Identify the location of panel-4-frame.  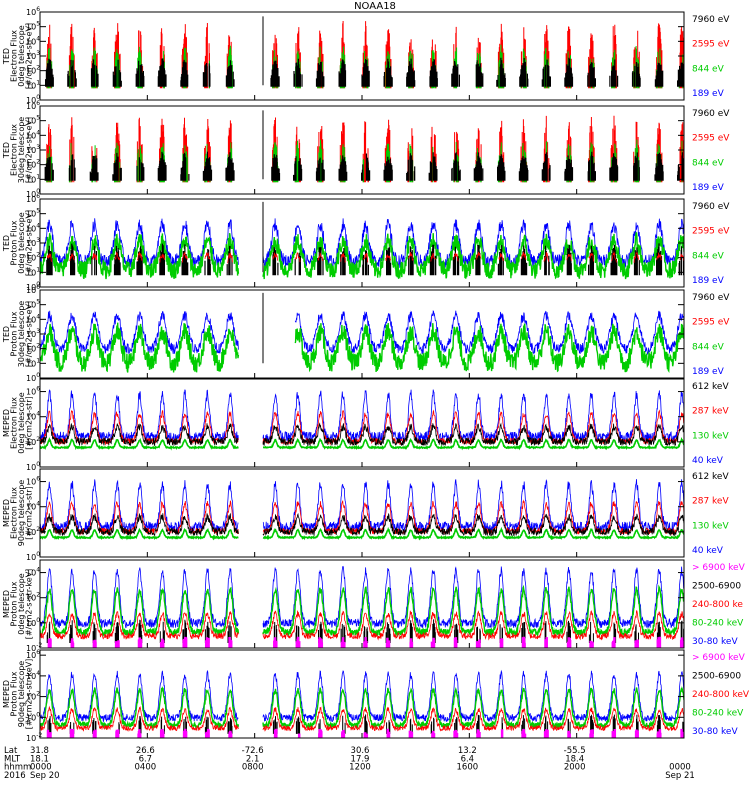
(362, 334).